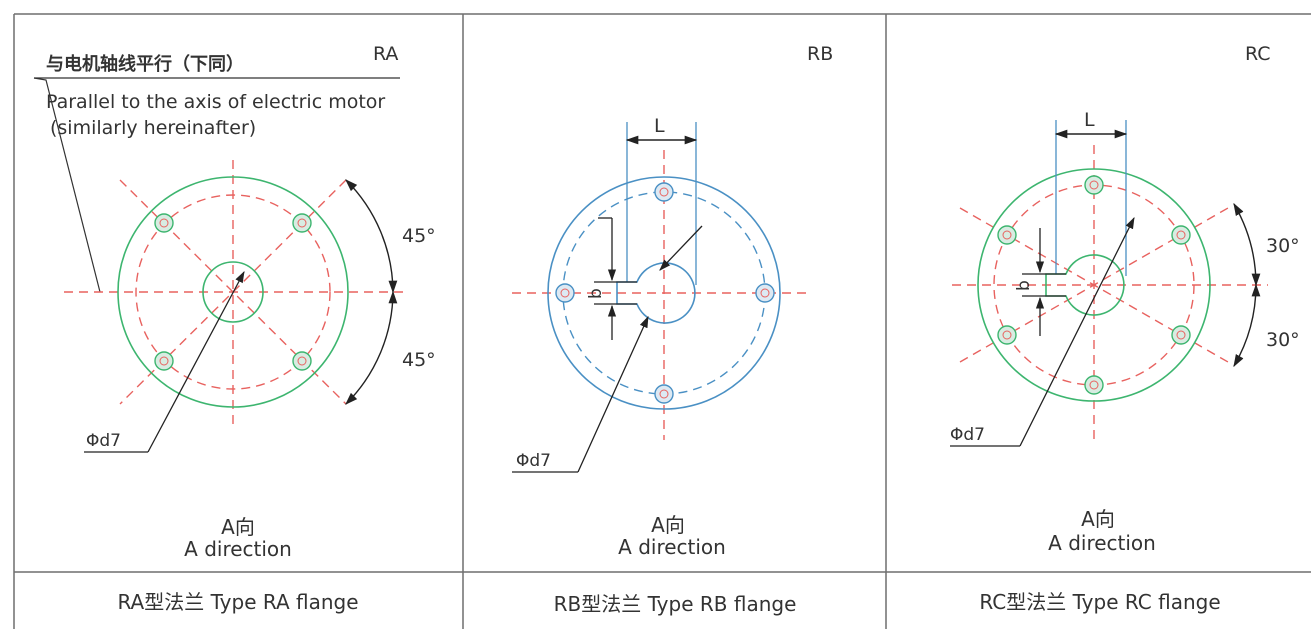 The image size is (1311, 629). I want to click on angle-bottom-label: 30°, so click(1283, 340).